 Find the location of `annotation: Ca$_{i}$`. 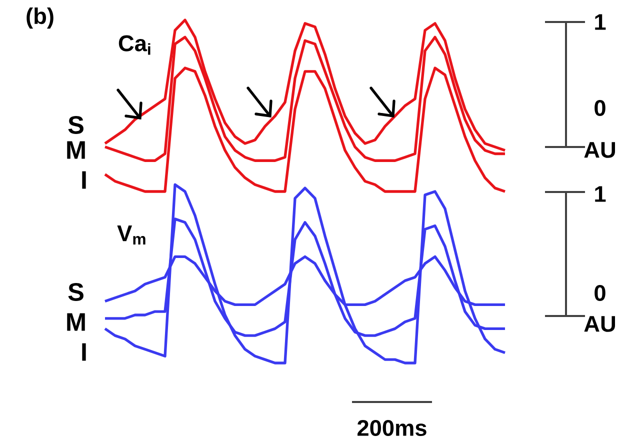

annotation: Ca$_{i}$ is located at coordinates (134, 45).